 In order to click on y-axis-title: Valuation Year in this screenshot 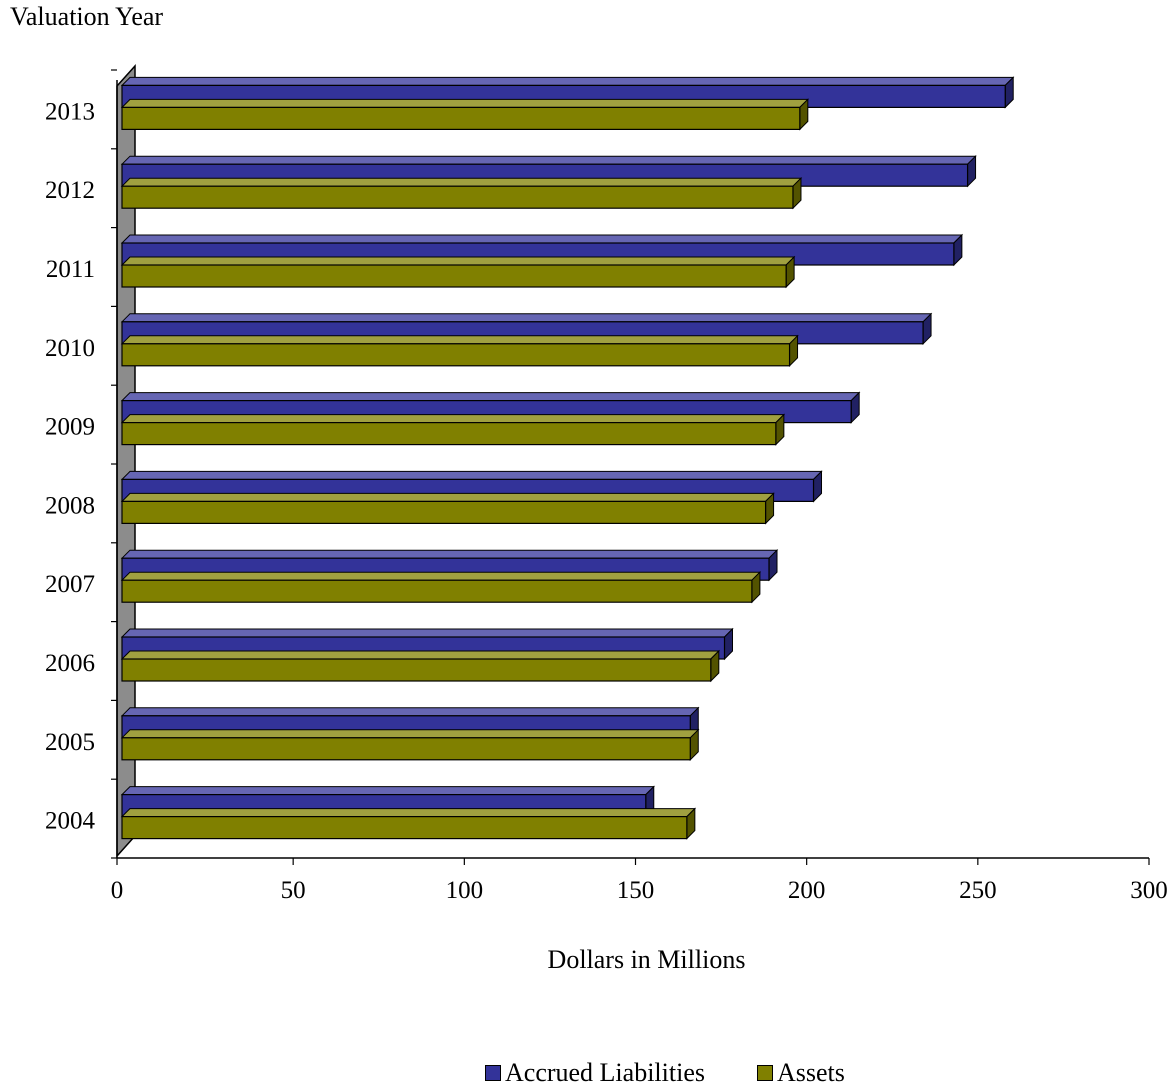, I will do `click(87, 16)`.